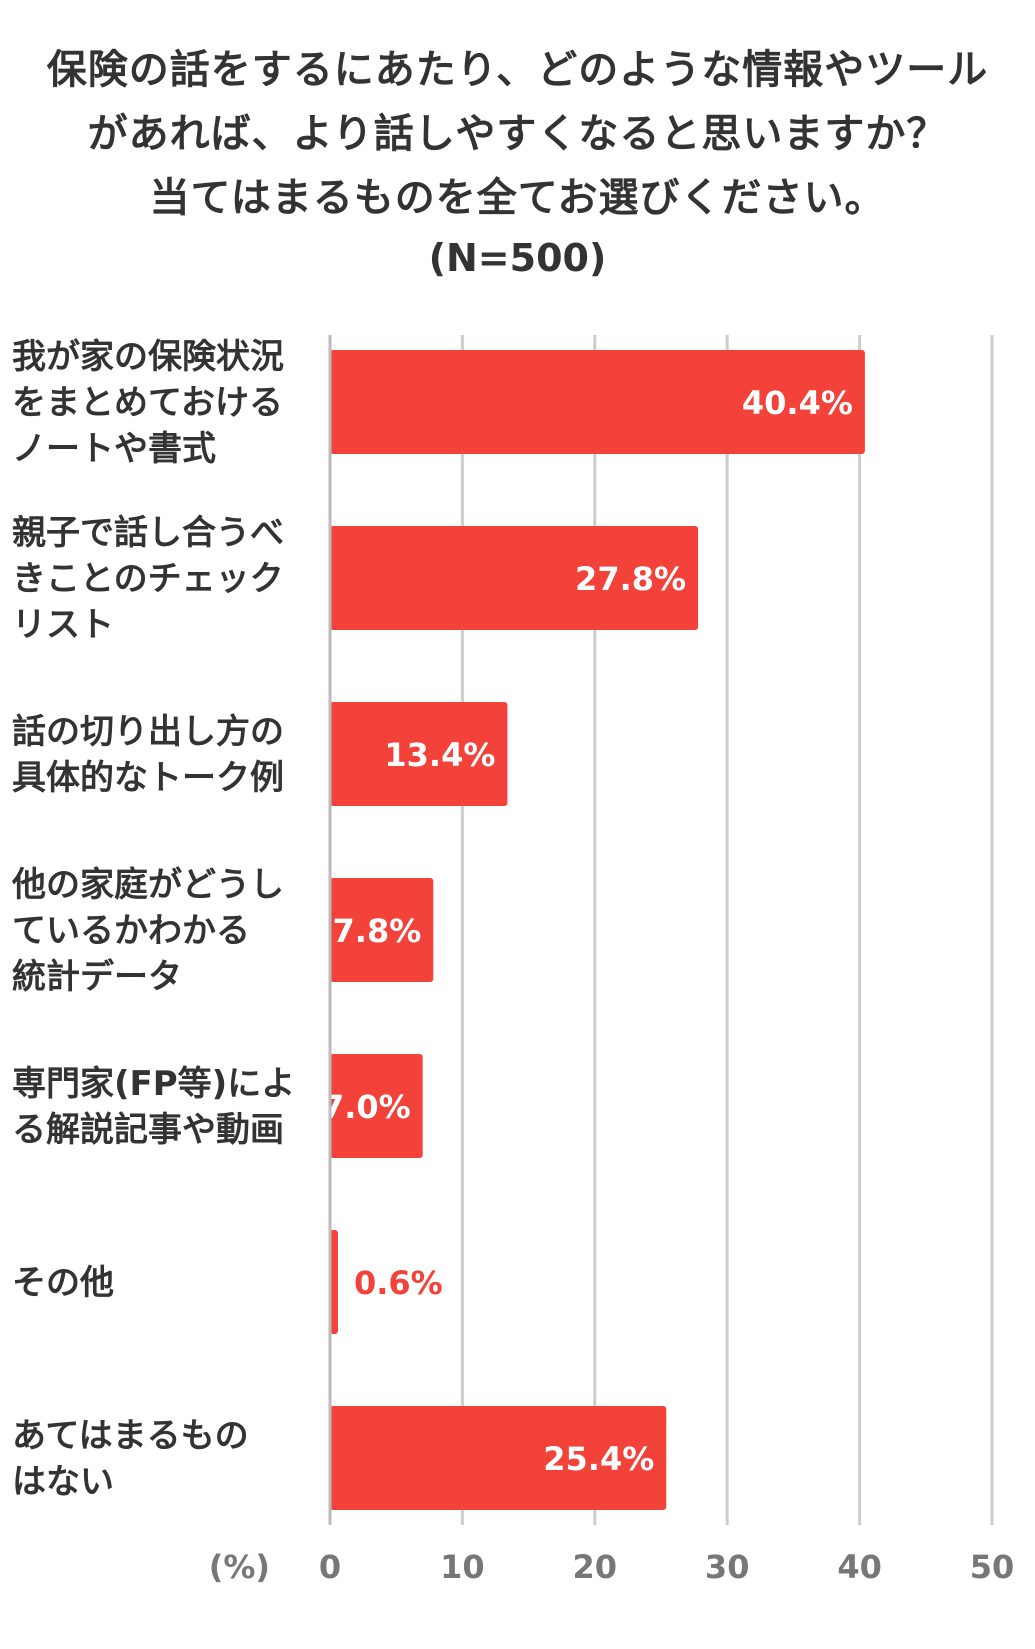 This screenshot has width=1035, height=1649. What do you see at coordinates (63, 625) in the screenshot?
I see `category-label-1-line-2: リスト` at bounding box center [63, 625].